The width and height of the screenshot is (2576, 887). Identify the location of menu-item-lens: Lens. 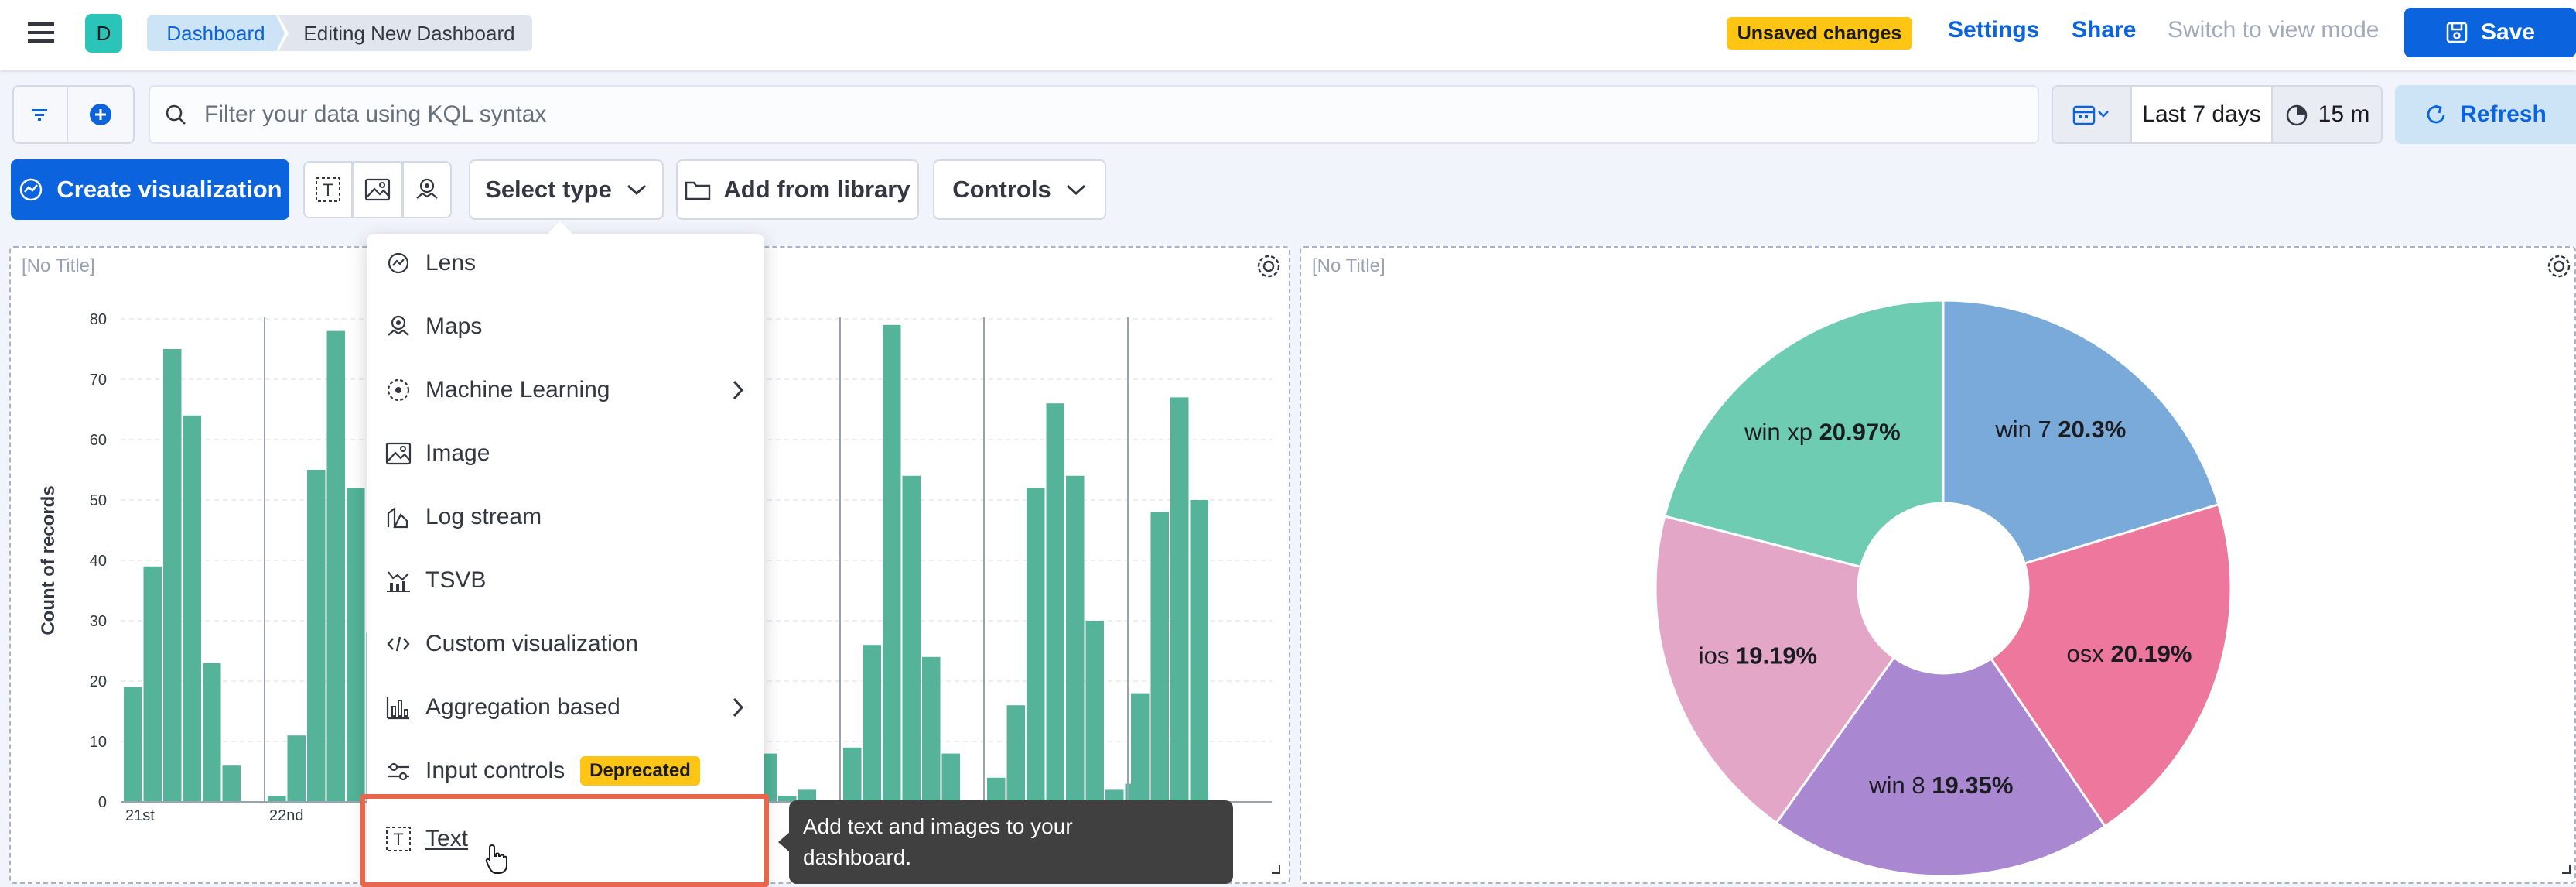
(430, 263).